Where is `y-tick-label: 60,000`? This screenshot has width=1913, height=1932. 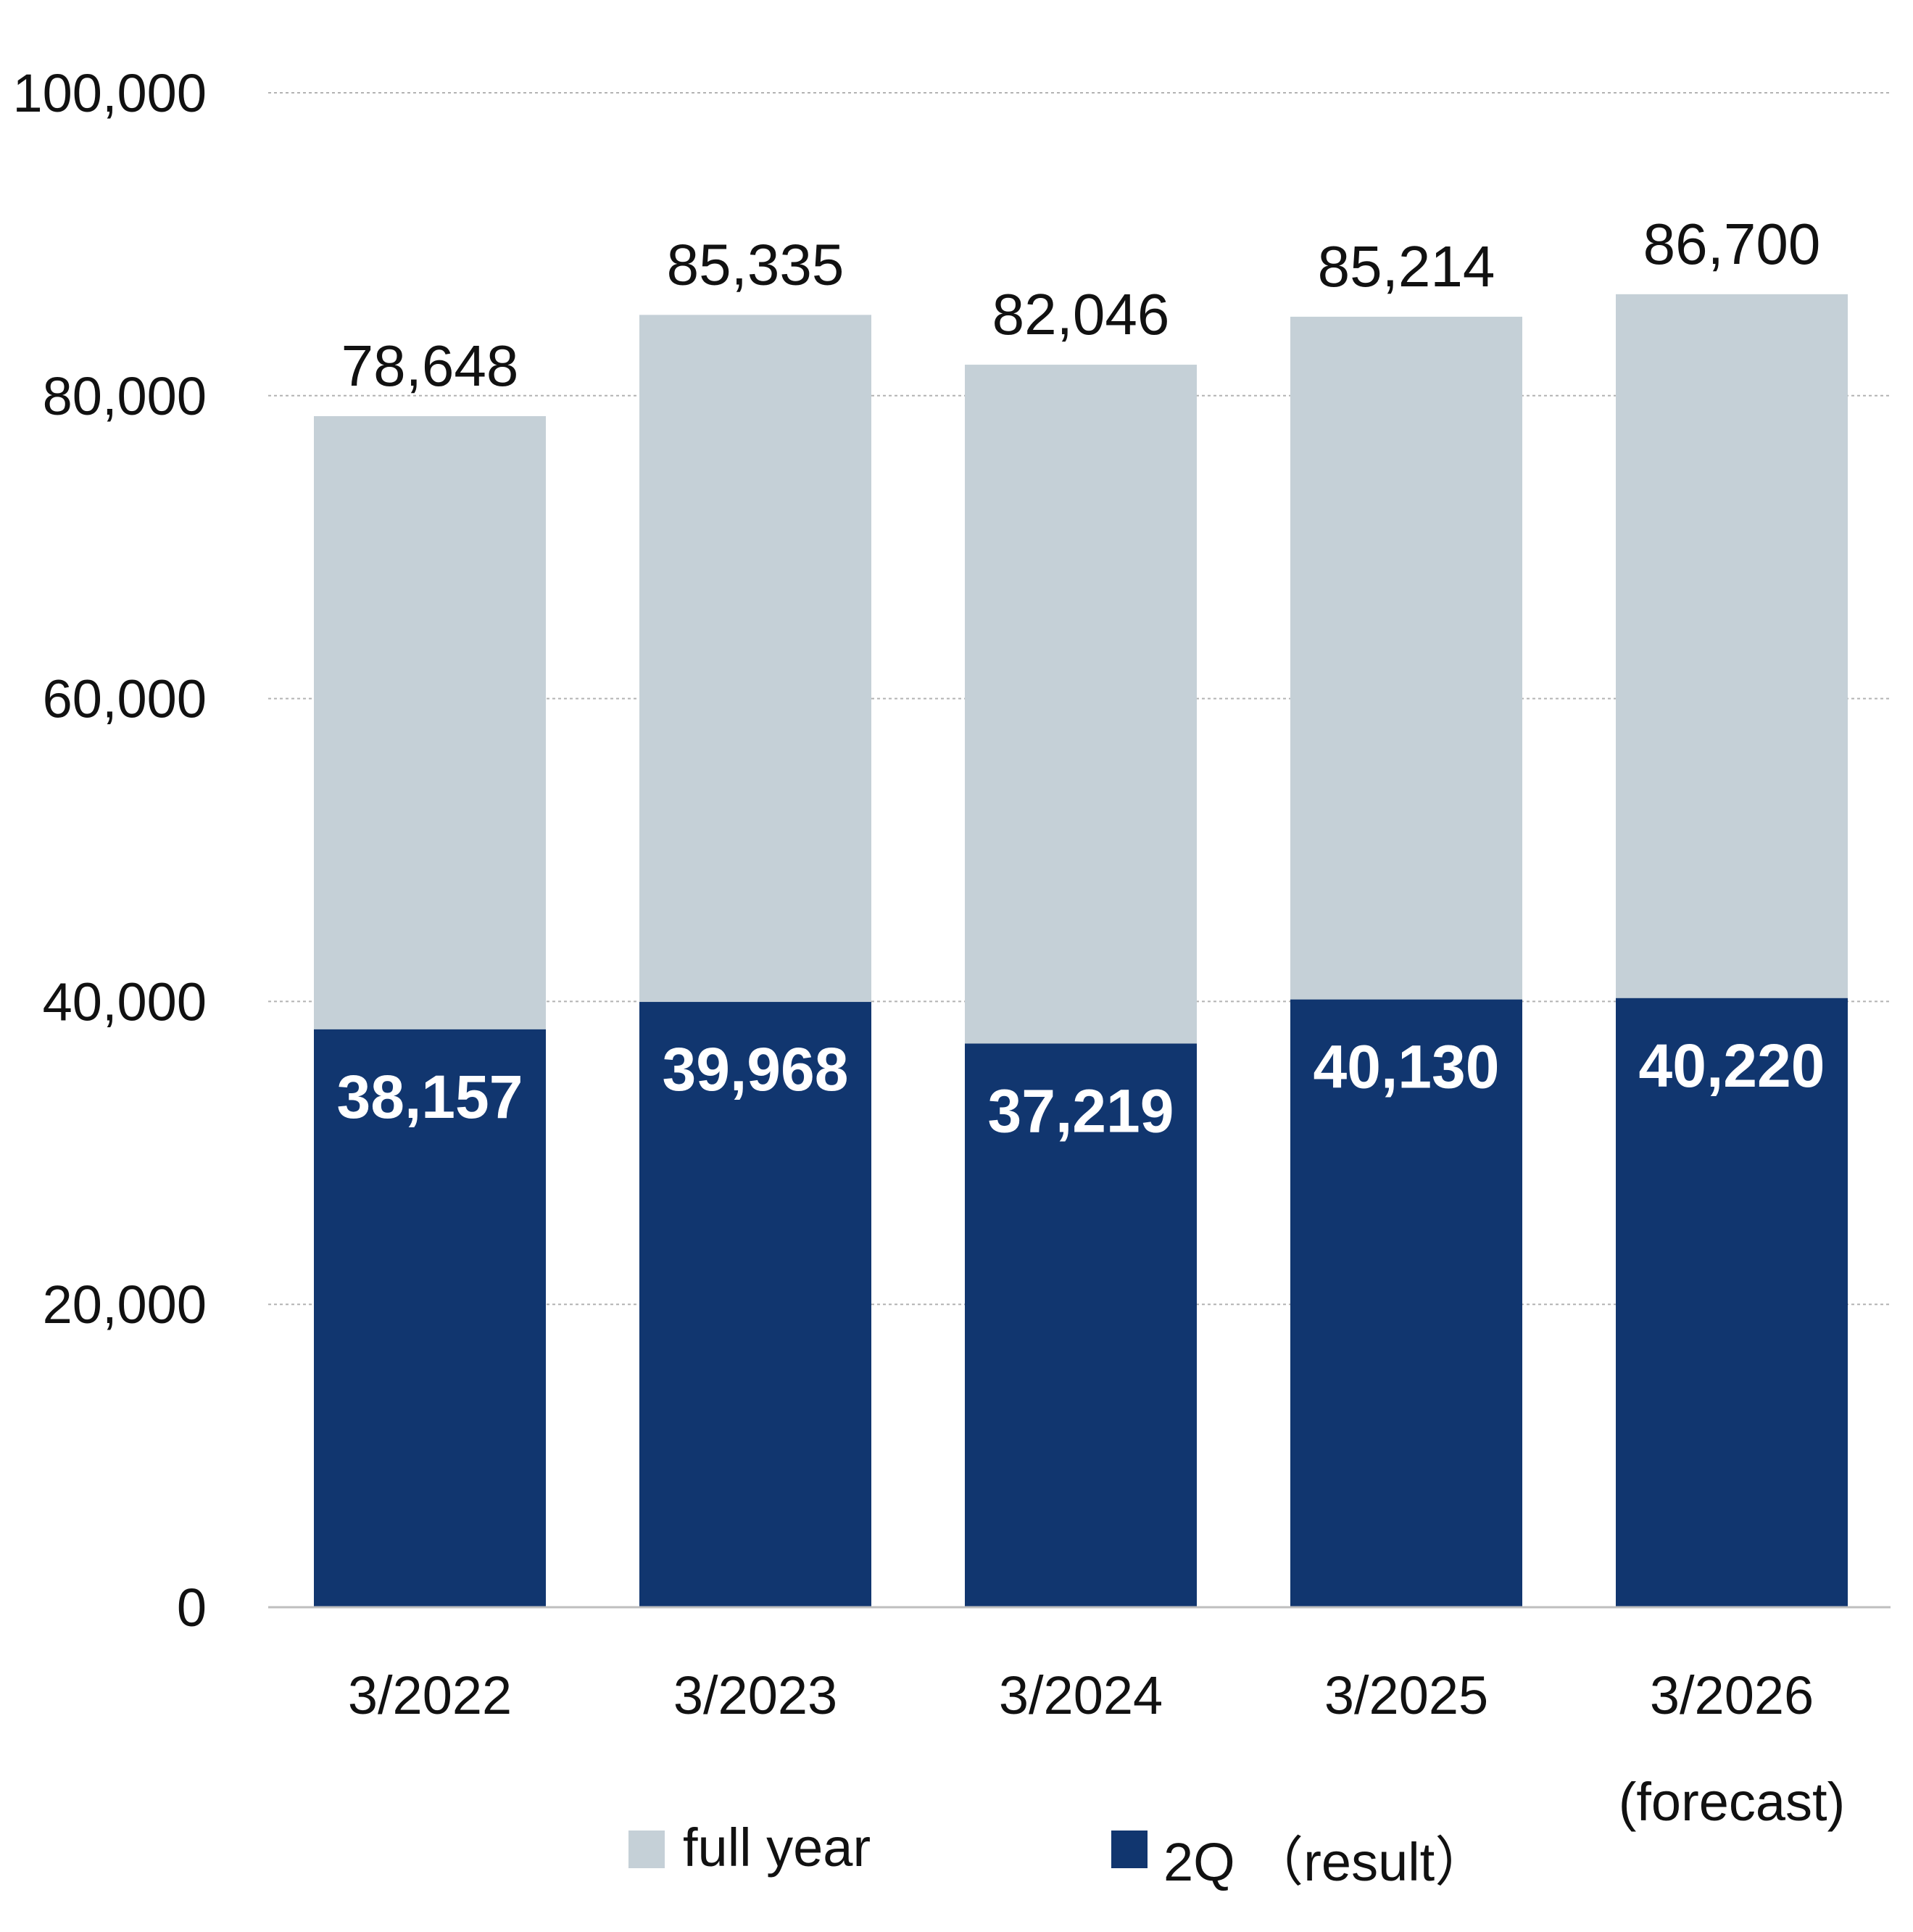
y-tick-label: 60,000 is located at coordinates (125, 699).